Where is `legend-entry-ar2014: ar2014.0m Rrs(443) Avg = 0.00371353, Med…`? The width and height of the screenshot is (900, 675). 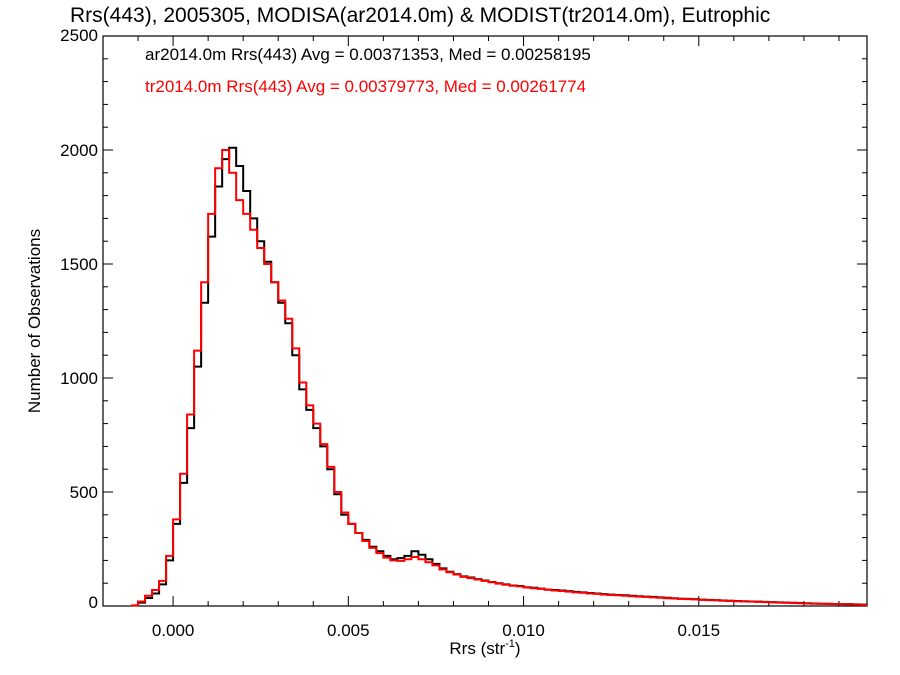 legend-entry-ar2014: ar2014.0m Rrs(443) Avg = 0.00371353, Med… is located at coordinates (368, 54).